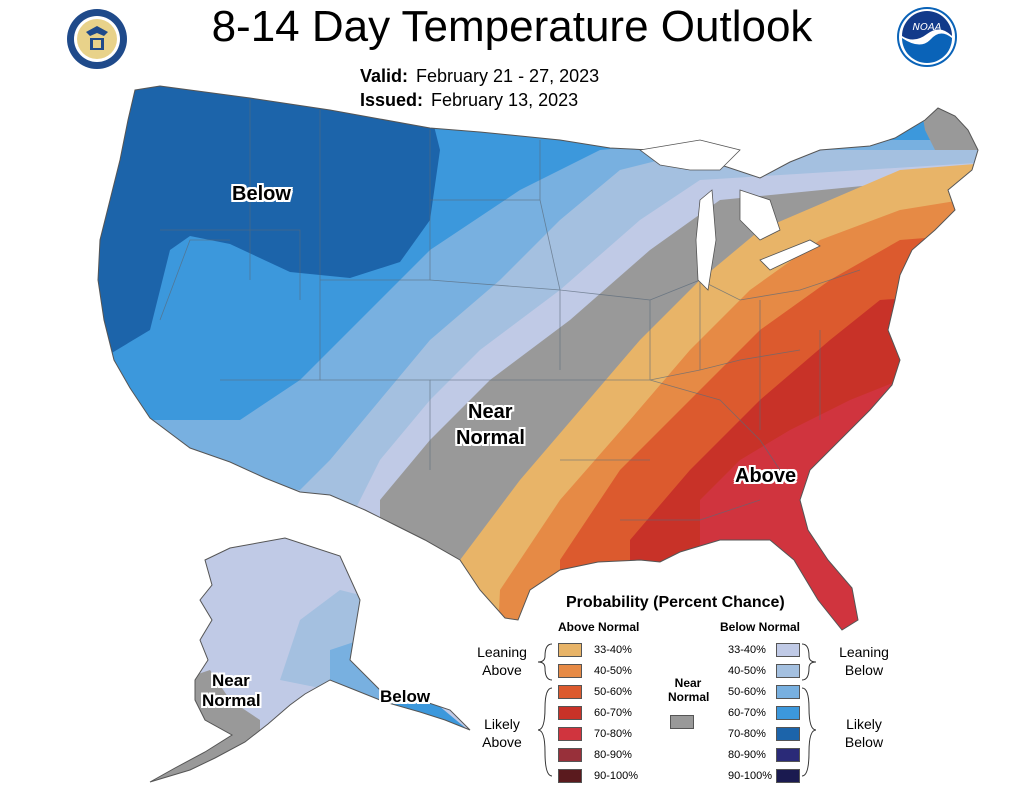  What do you see at coordinates (747, 650) in the screenshot?
I see `legend-below-range-0: 33-40%` at bounding box center [747, 650].